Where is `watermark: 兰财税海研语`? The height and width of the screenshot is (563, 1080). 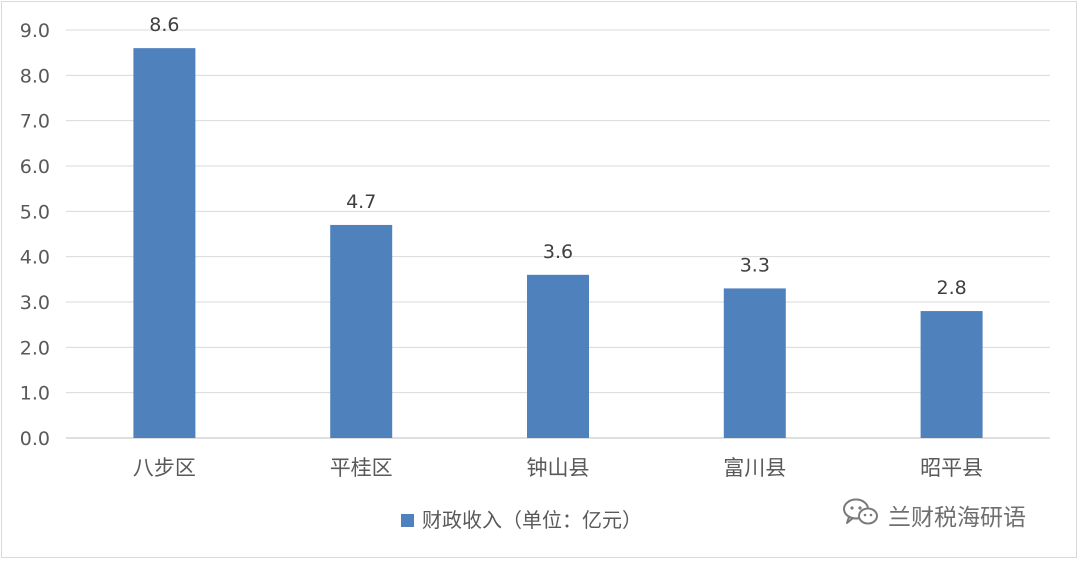
watermark: 兰财税海研语 is located at coordinates (934, 515).